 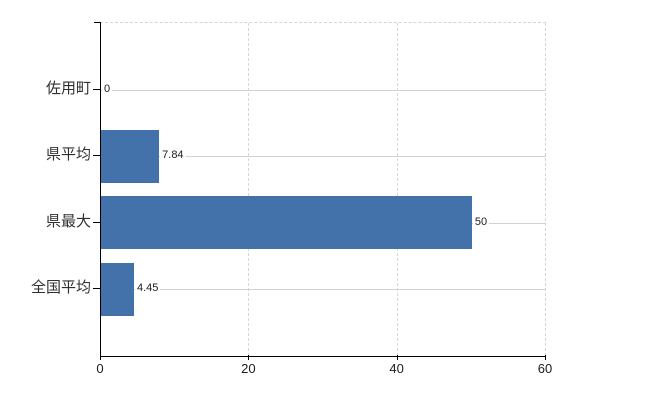 What do you see at coordinates (60, 288) in the screenshot?
I see `category-label: 全国平均` at bounding box center [60, 288].